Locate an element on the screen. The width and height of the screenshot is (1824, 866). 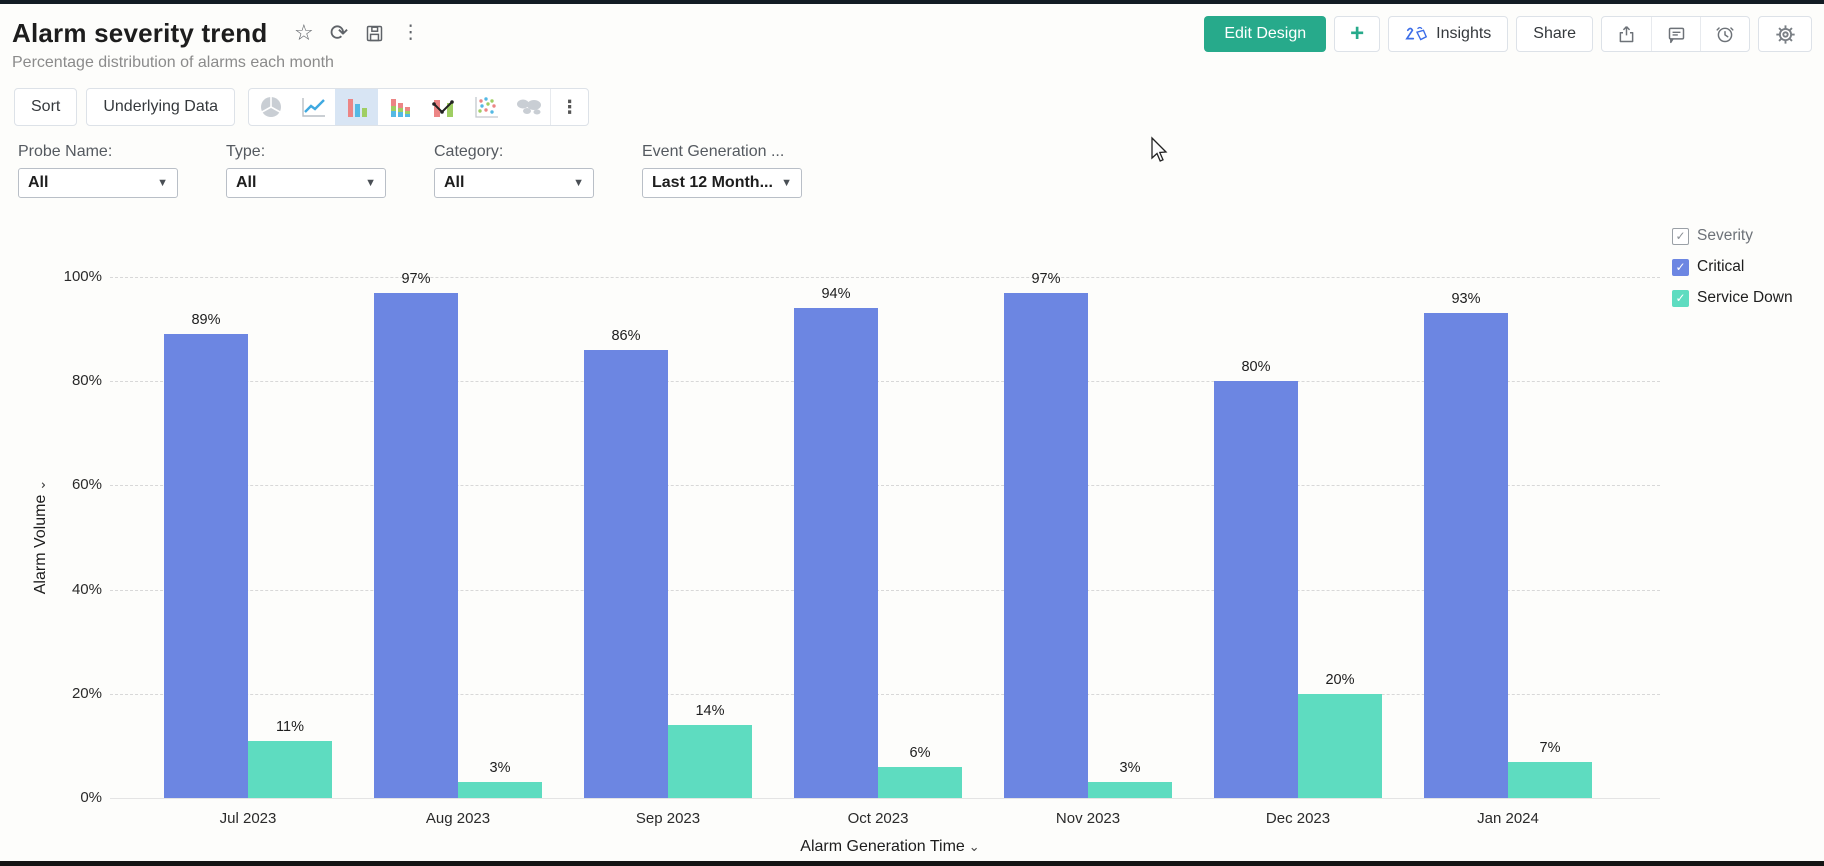
bar-value-label: 93% is located at coordinates (1466, 299).